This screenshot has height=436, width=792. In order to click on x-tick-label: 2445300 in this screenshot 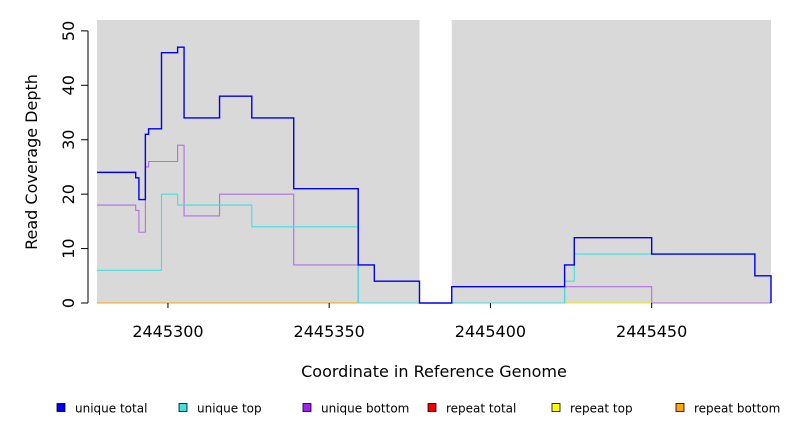, I will do `click(167, 331)`.